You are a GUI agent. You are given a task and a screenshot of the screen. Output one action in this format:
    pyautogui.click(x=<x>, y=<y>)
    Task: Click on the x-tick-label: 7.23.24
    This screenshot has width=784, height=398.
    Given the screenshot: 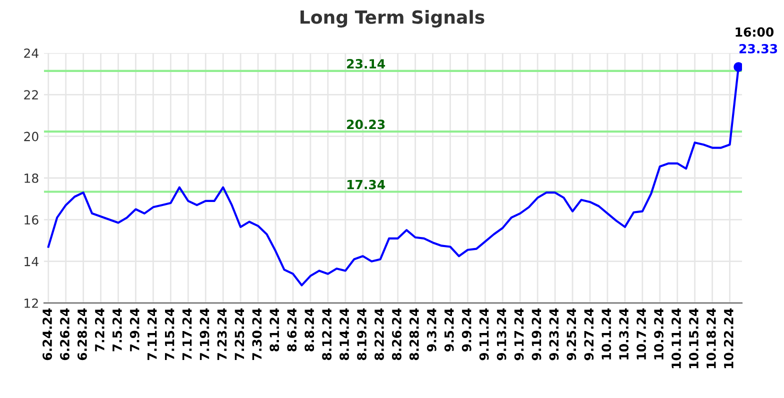 What is the action you would take?
    pyautogui.click(x=222, y=334)
    